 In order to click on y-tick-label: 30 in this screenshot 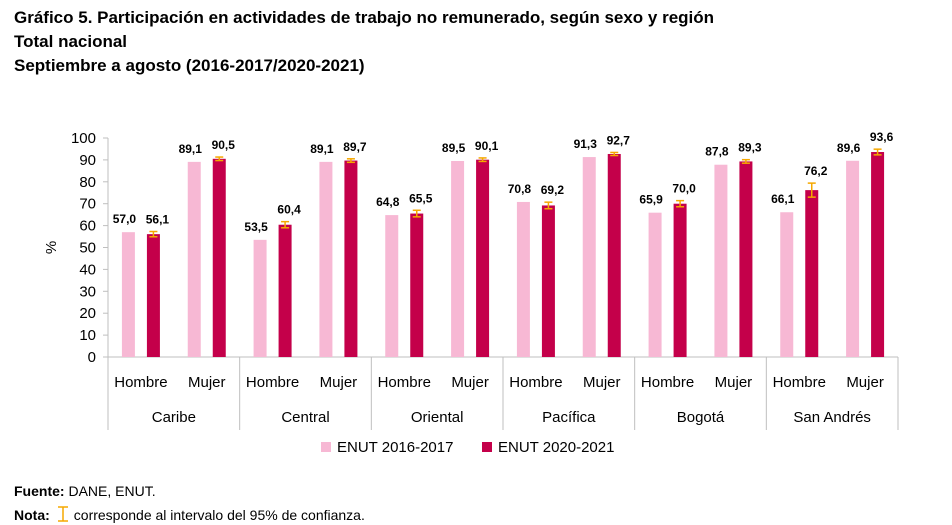, I will do `click(87, 291)`.